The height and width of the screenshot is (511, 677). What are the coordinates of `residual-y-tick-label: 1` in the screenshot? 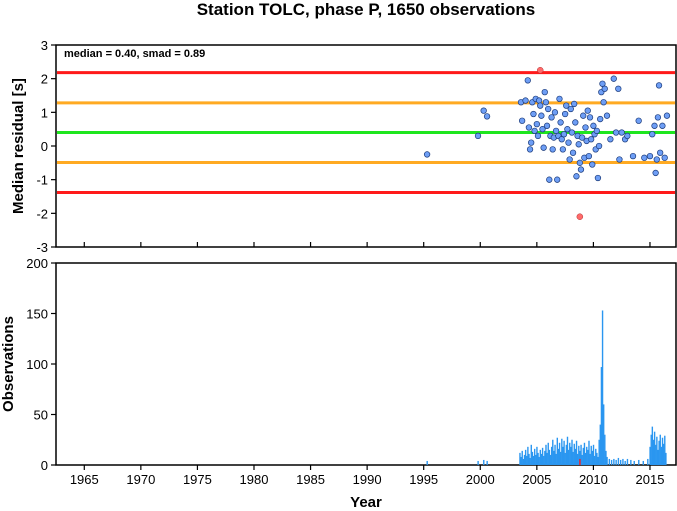 It's located at (44, 112).